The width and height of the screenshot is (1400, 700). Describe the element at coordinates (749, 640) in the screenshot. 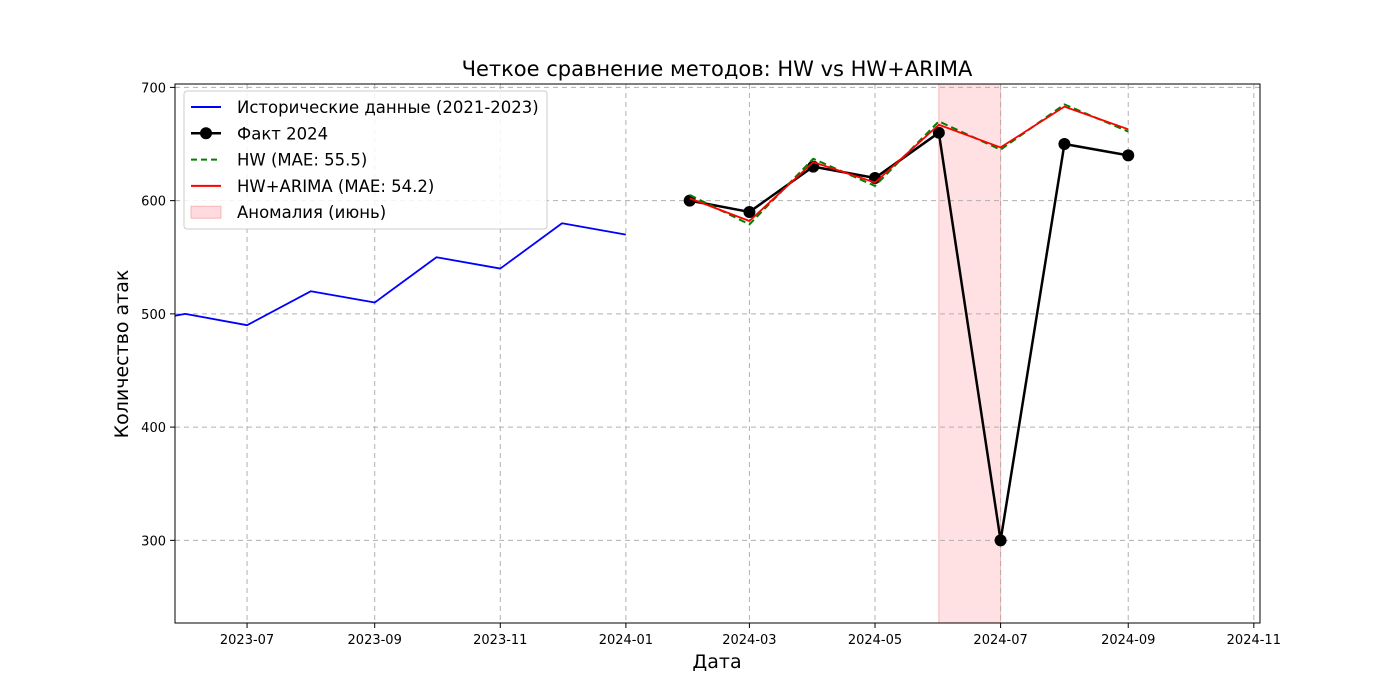

I see `x-tick-label: 2024-03` at that location.